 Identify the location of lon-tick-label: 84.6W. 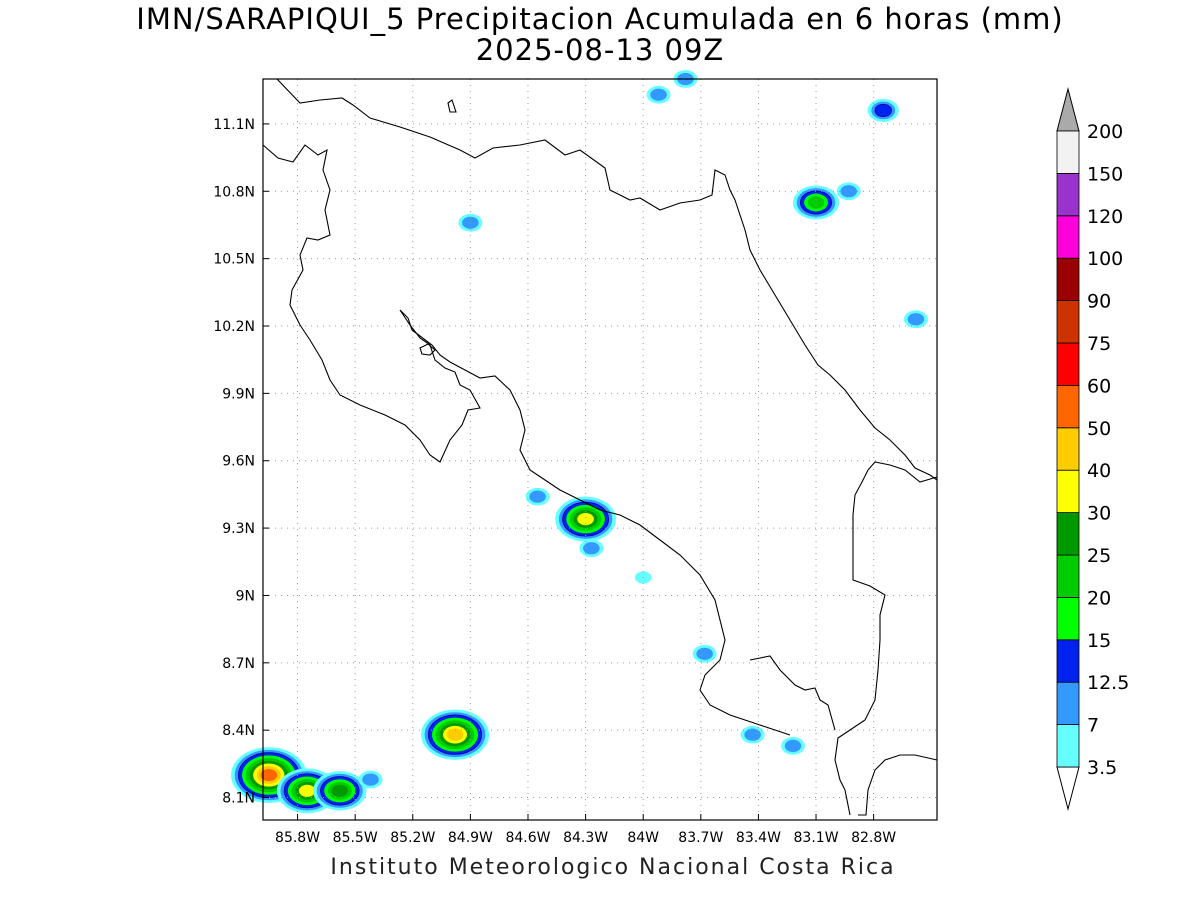
(527, 838).